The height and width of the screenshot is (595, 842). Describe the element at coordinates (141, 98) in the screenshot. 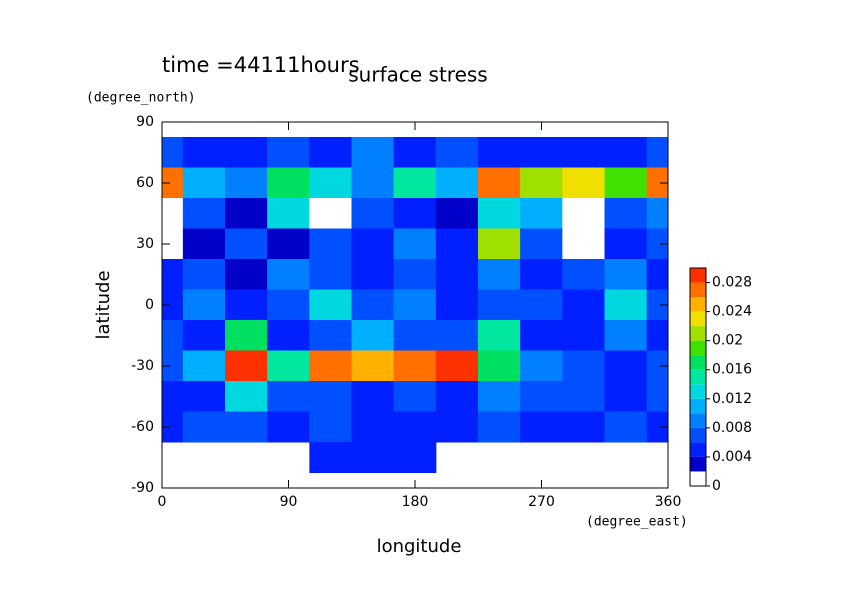

I see `y-unit: (degree_north)` at that location.